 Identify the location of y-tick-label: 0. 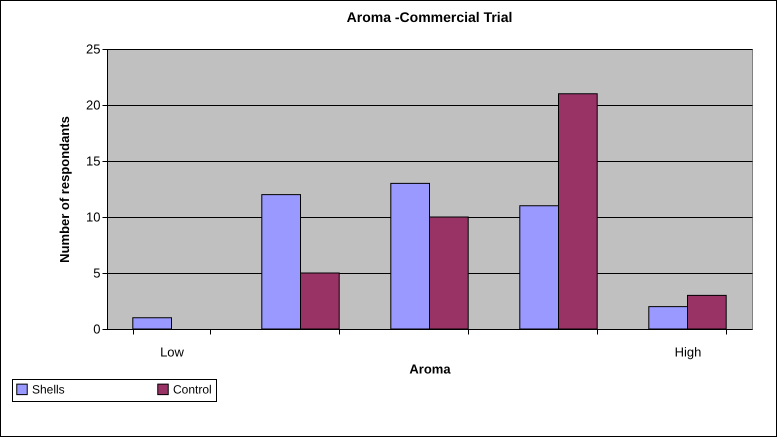
(96, 329).